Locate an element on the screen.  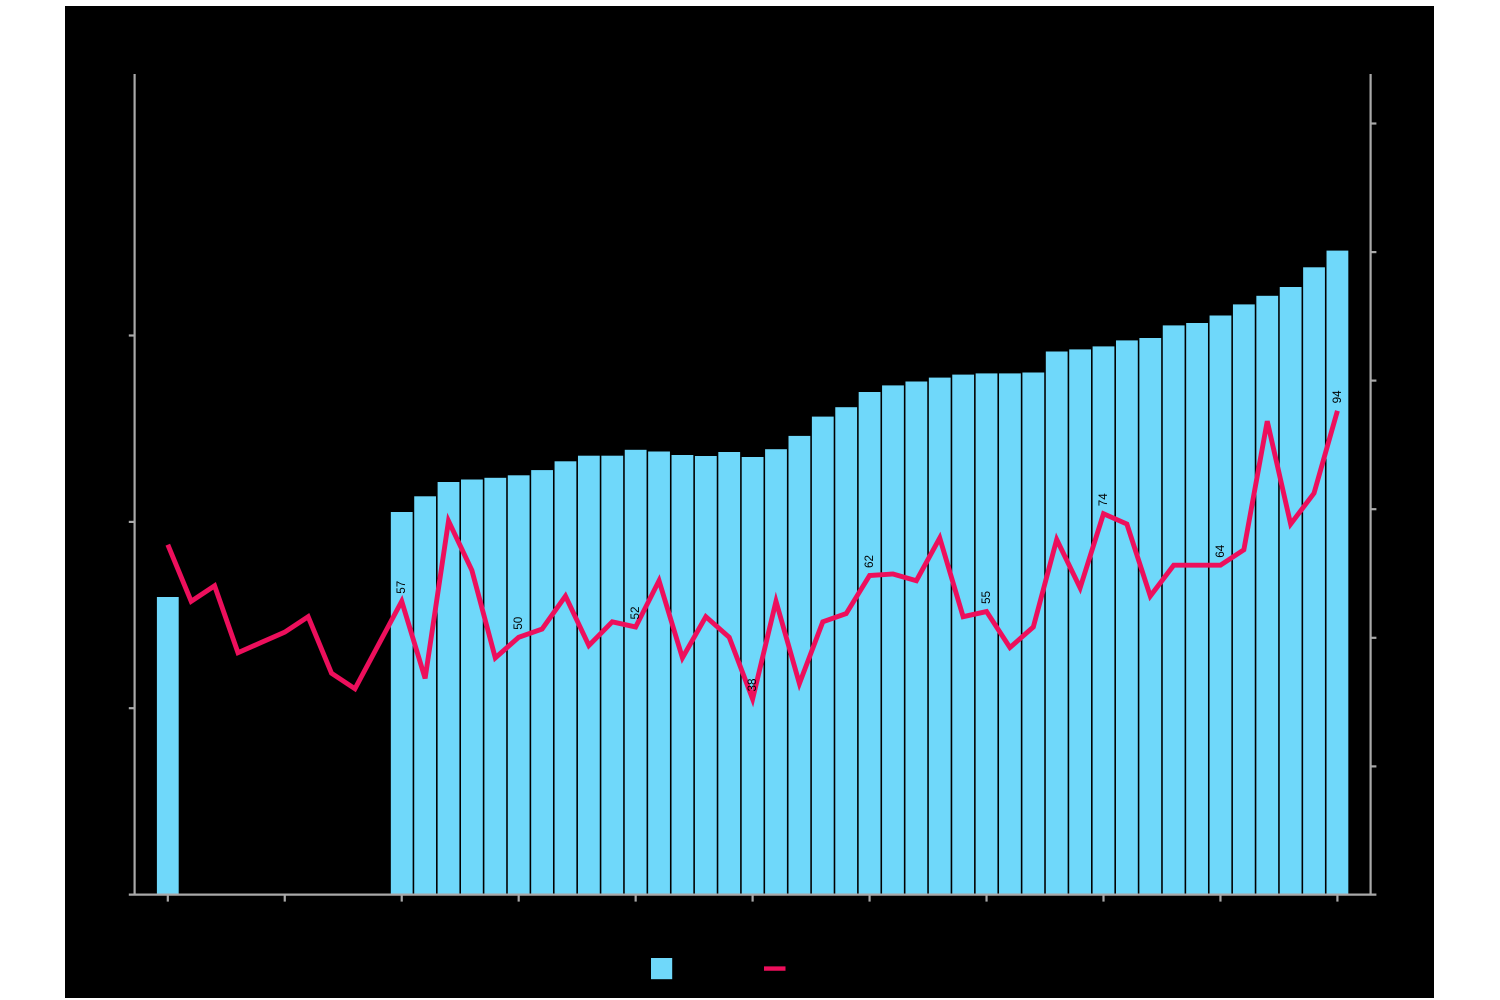
svg-text: 38 is located at coordinates (752, 685).